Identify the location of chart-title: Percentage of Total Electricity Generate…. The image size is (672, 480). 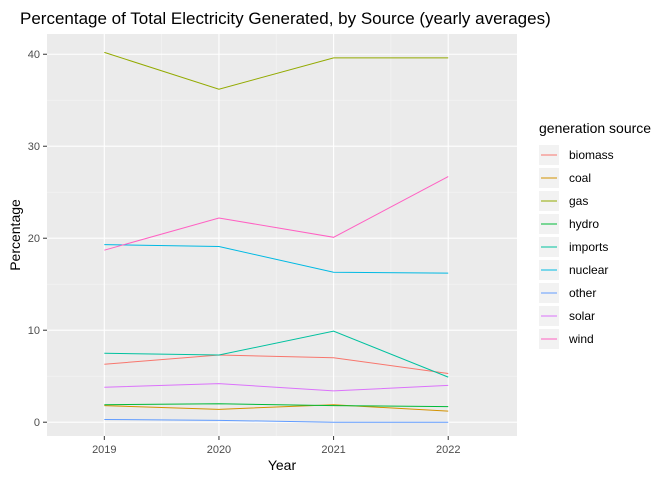
(285, 18).